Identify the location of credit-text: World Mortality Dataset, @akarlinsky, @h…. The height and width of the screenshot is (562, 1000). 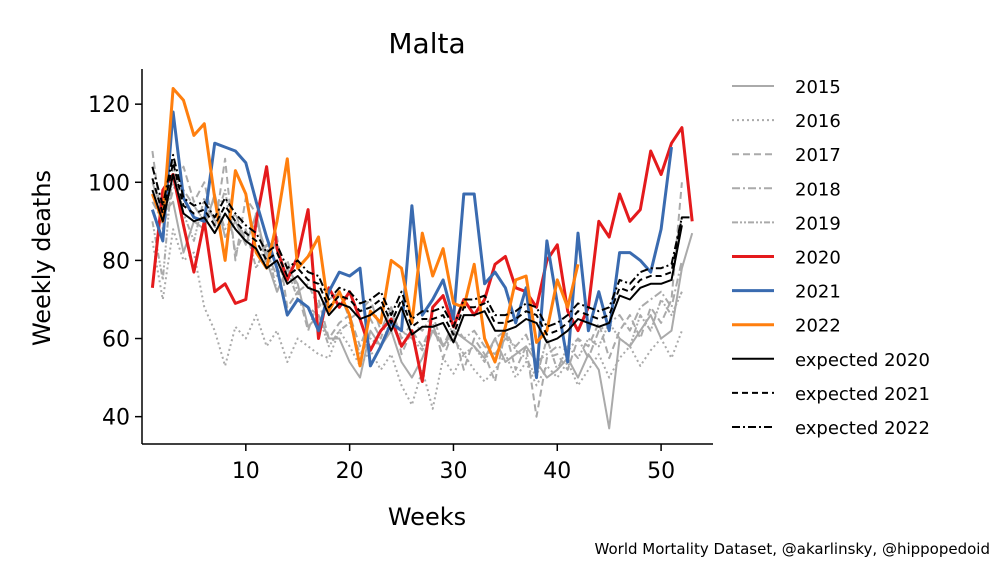
(792, 549).